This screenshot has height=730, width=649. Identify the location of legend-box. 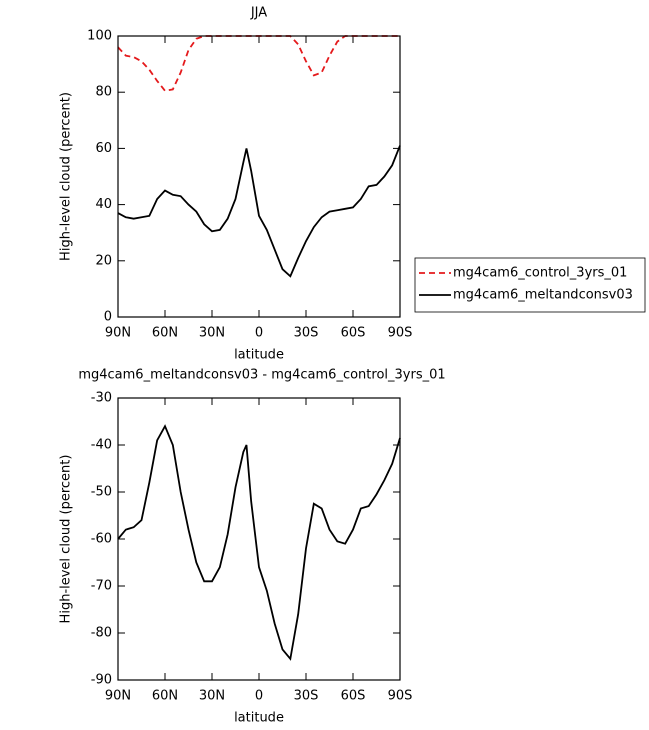
(530, 285).